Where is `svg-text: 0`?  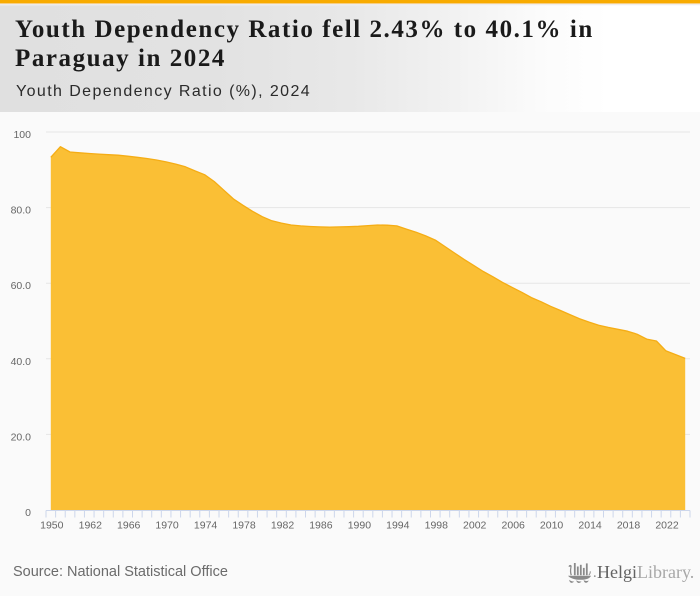
svg-text: 0 is located at coordinates (28, 513).